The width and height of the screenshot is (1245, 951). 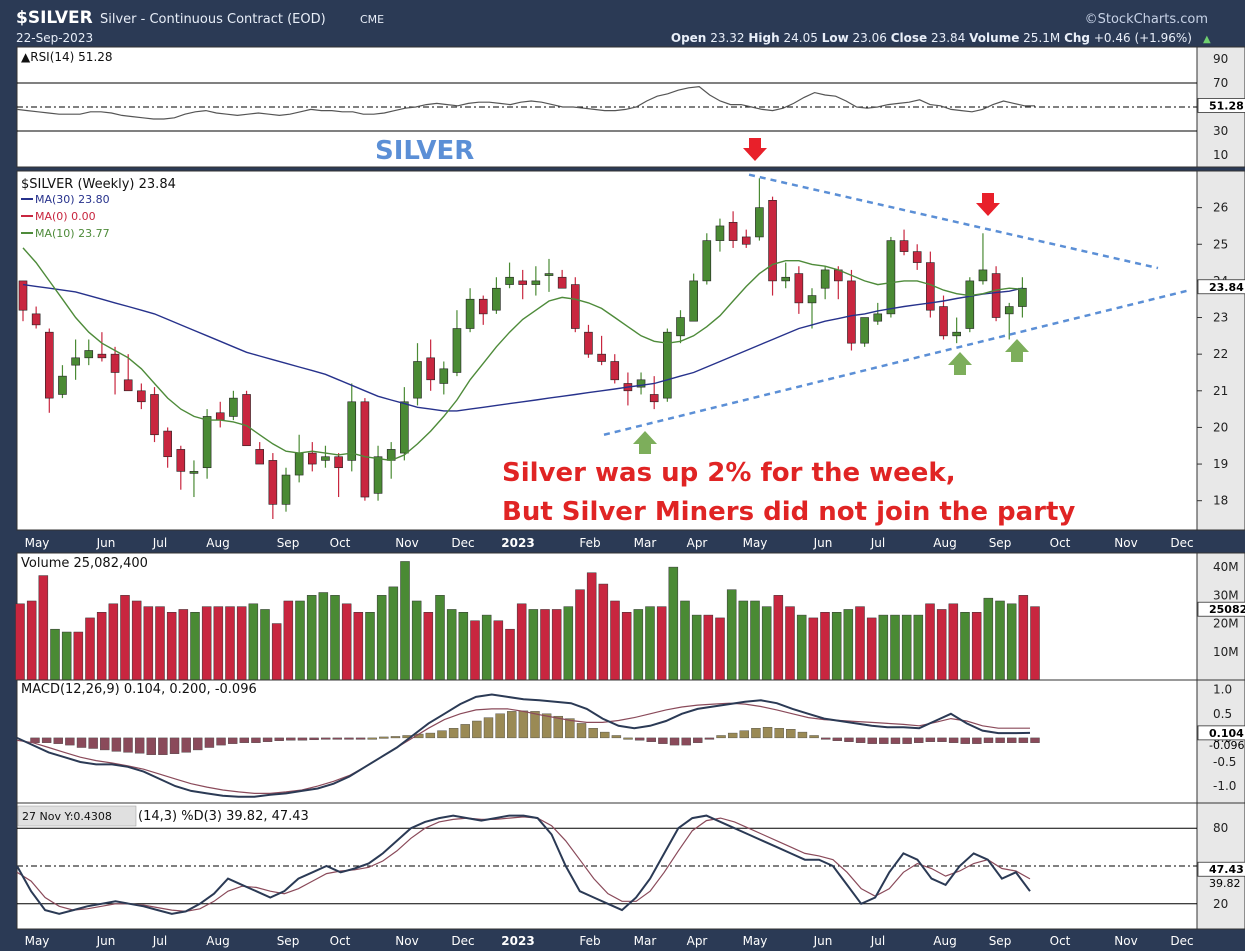 What do you see at coordinates (1220, 741) in the screenshot?
I see `macd-axis-strip` at bounding box center [1220, 741].